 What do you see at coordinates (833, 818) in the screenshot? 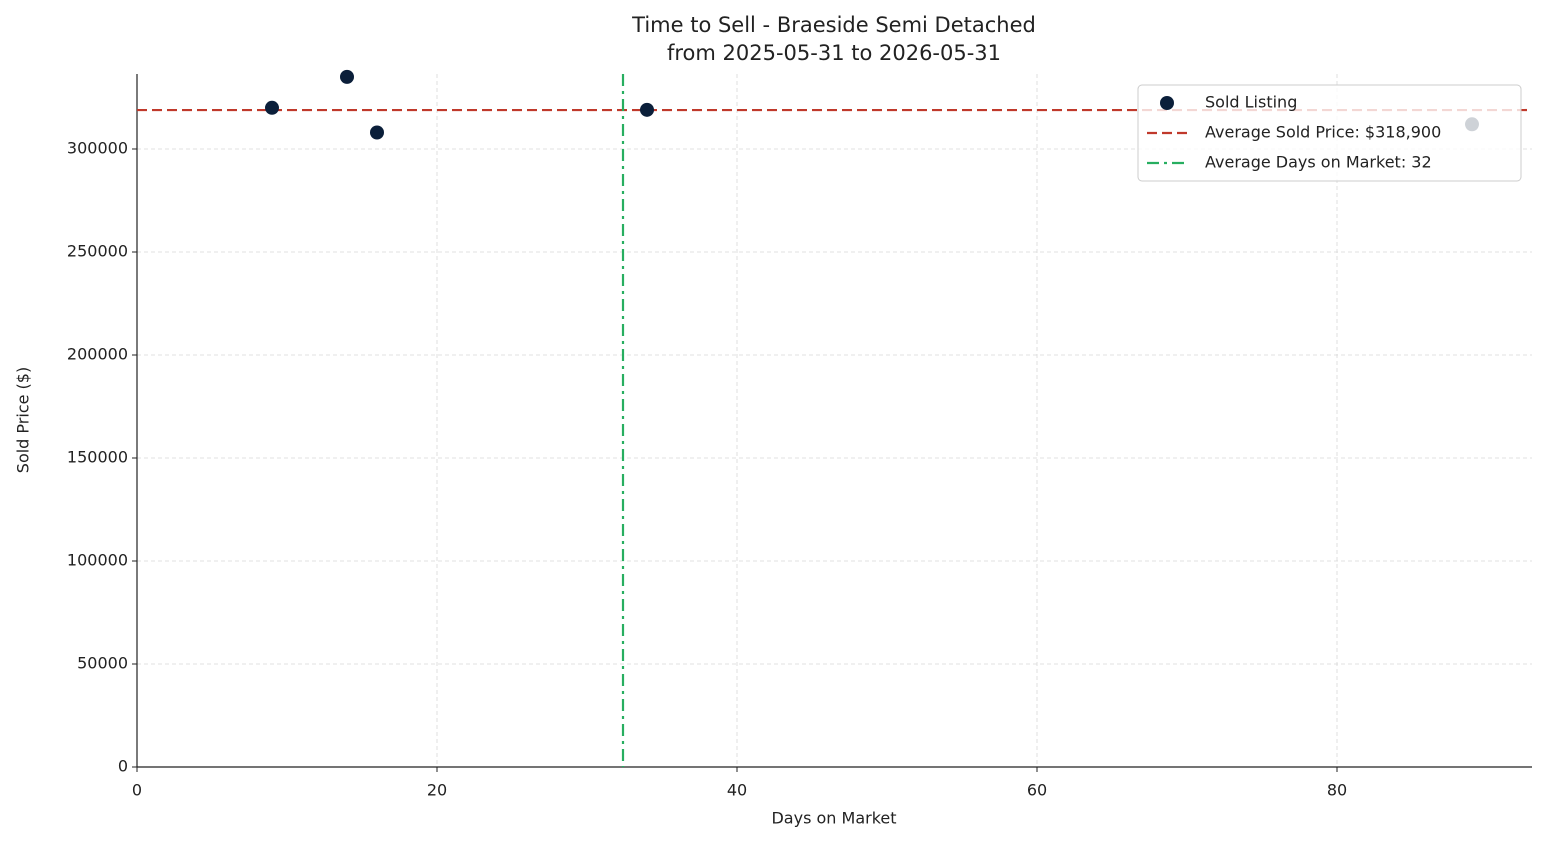
I see `x-axis-label: Days on Market` at bounding box center [833, 818].